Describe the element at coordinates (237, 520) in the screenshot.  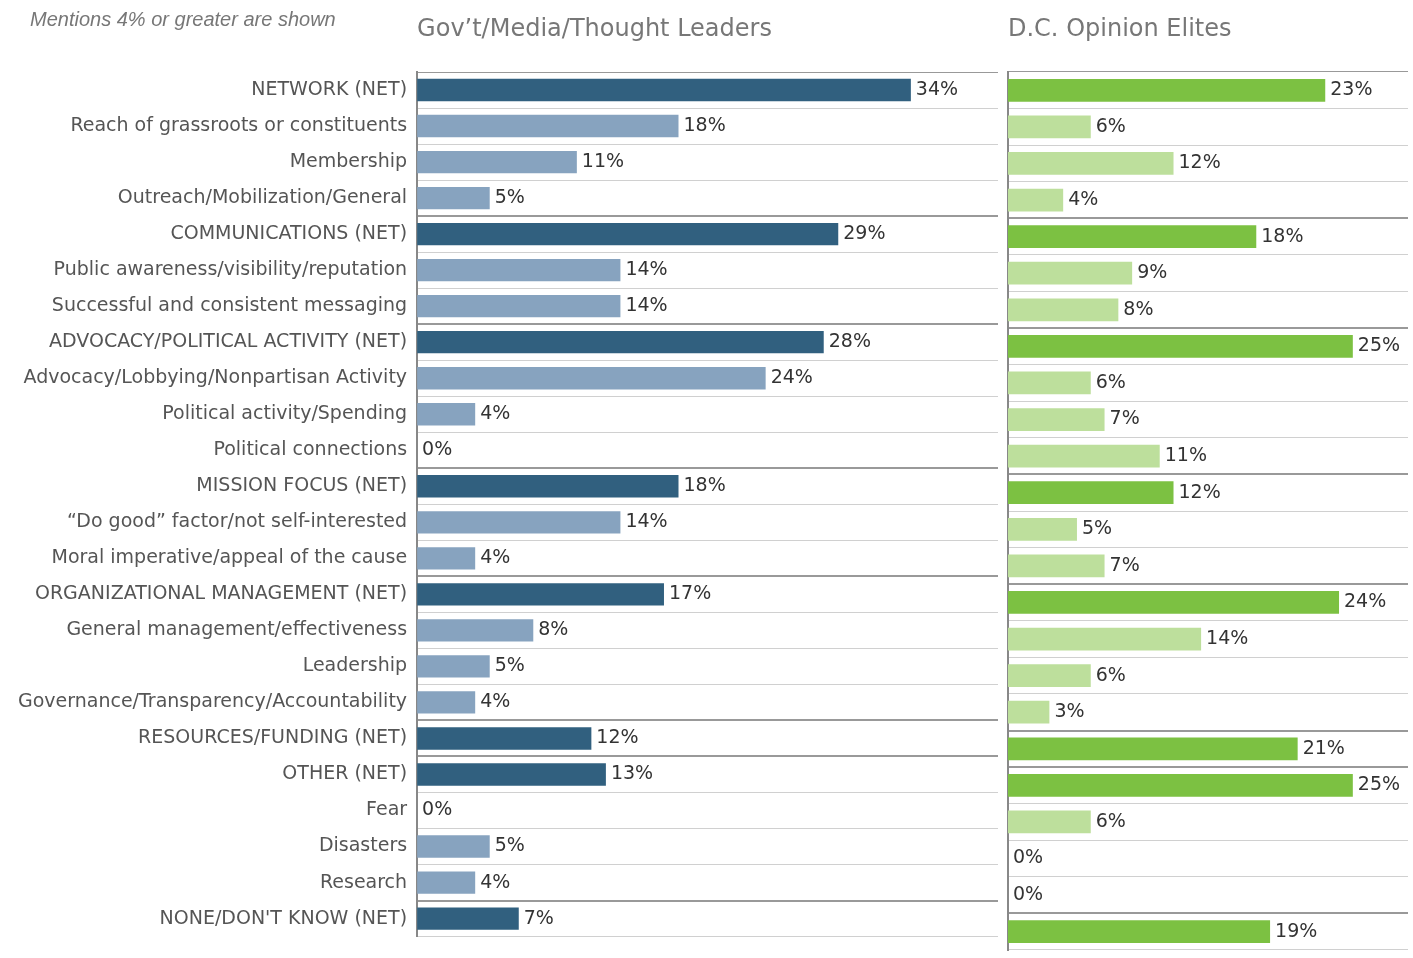
I see `y-tick-label: “Do good” factor/not self-interested` at that location.